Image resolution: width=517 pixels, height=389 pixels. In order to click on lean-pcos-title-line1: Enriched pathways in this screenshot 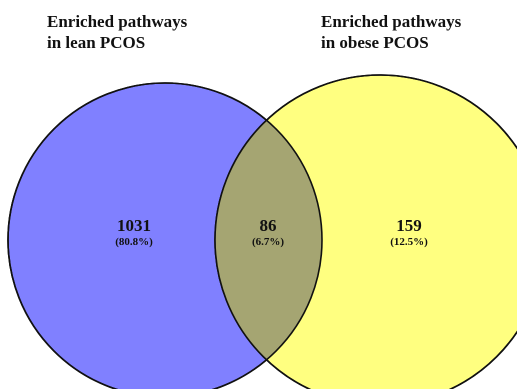, I will do `click(117, 21)`.